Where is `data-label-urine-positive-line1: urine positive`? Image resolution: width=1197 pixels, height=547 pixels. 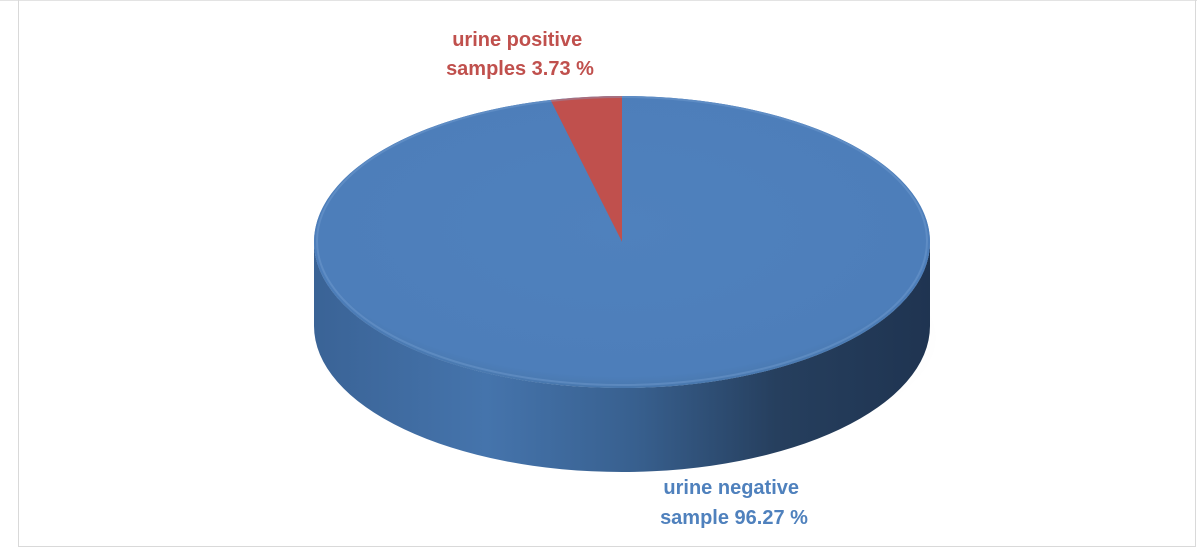 data-label-urine-positive-line1: urine positive is located at coordinates (517, 40).